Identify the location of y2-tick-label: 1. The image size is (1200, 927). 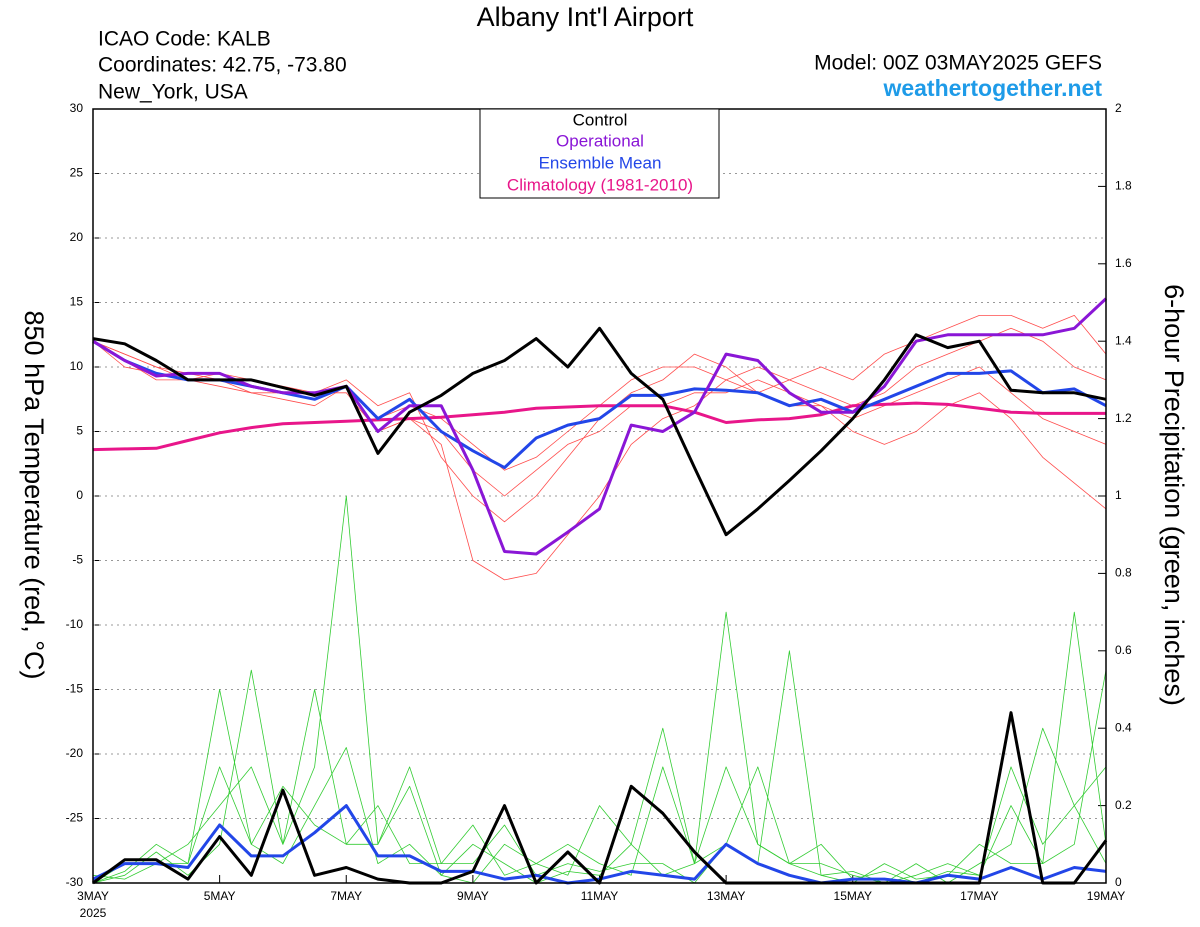
(1118, 495).